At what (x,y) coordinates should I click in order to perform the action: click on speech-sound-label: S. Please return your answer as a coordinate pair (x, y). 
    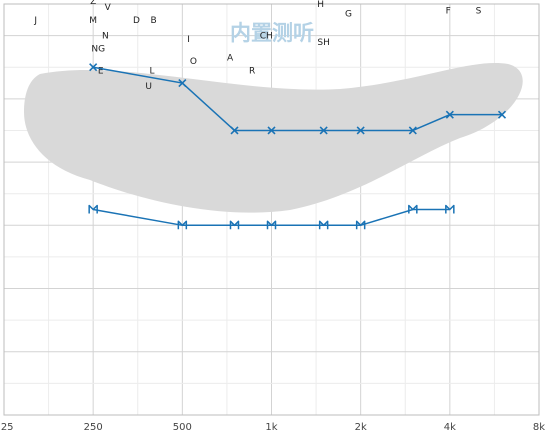
    Looking at the image, I should click on (479, 11).